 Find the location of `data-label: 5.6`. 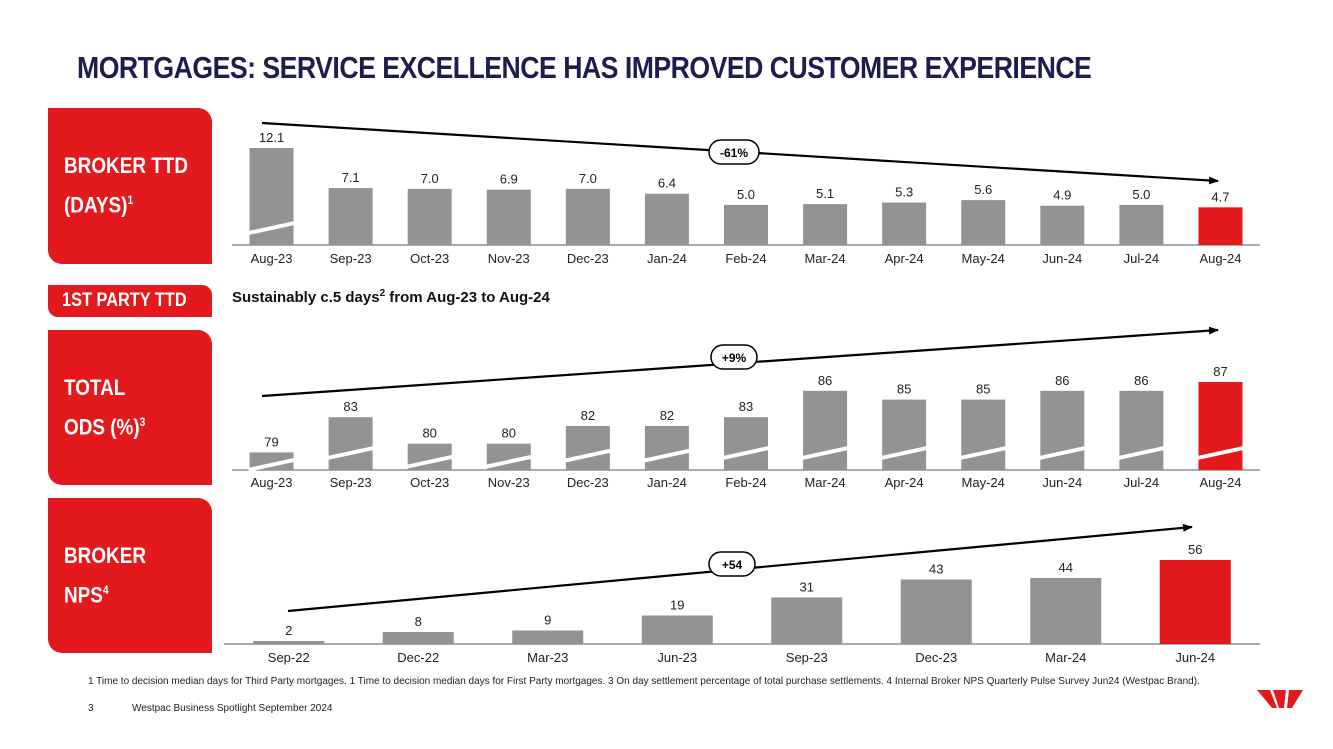

data-label: 5.6 is located at coordinates (983, 189).